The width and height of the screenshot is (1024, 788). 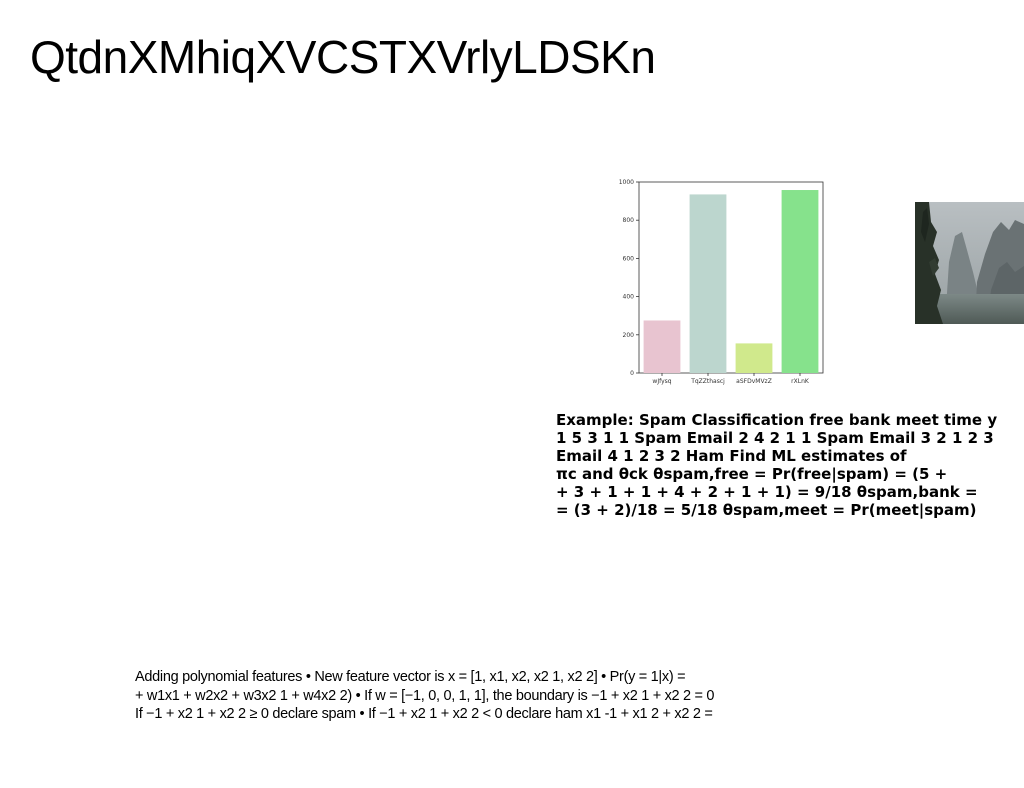 I want to click on y-tick-label: 400, so click(x=629, y=297).